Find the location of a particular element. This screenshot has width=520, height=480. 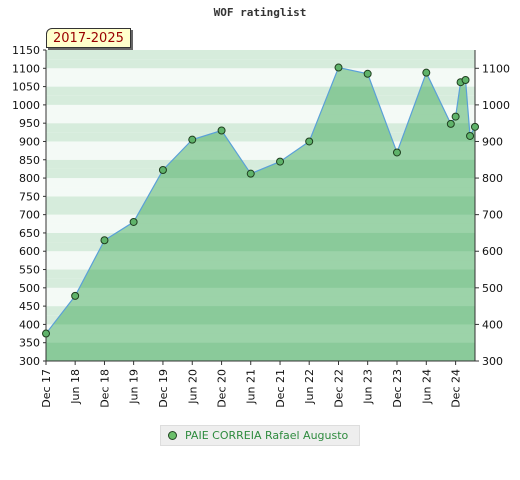

y-tick-label-left: 950 is located at coordinates (29, 123).